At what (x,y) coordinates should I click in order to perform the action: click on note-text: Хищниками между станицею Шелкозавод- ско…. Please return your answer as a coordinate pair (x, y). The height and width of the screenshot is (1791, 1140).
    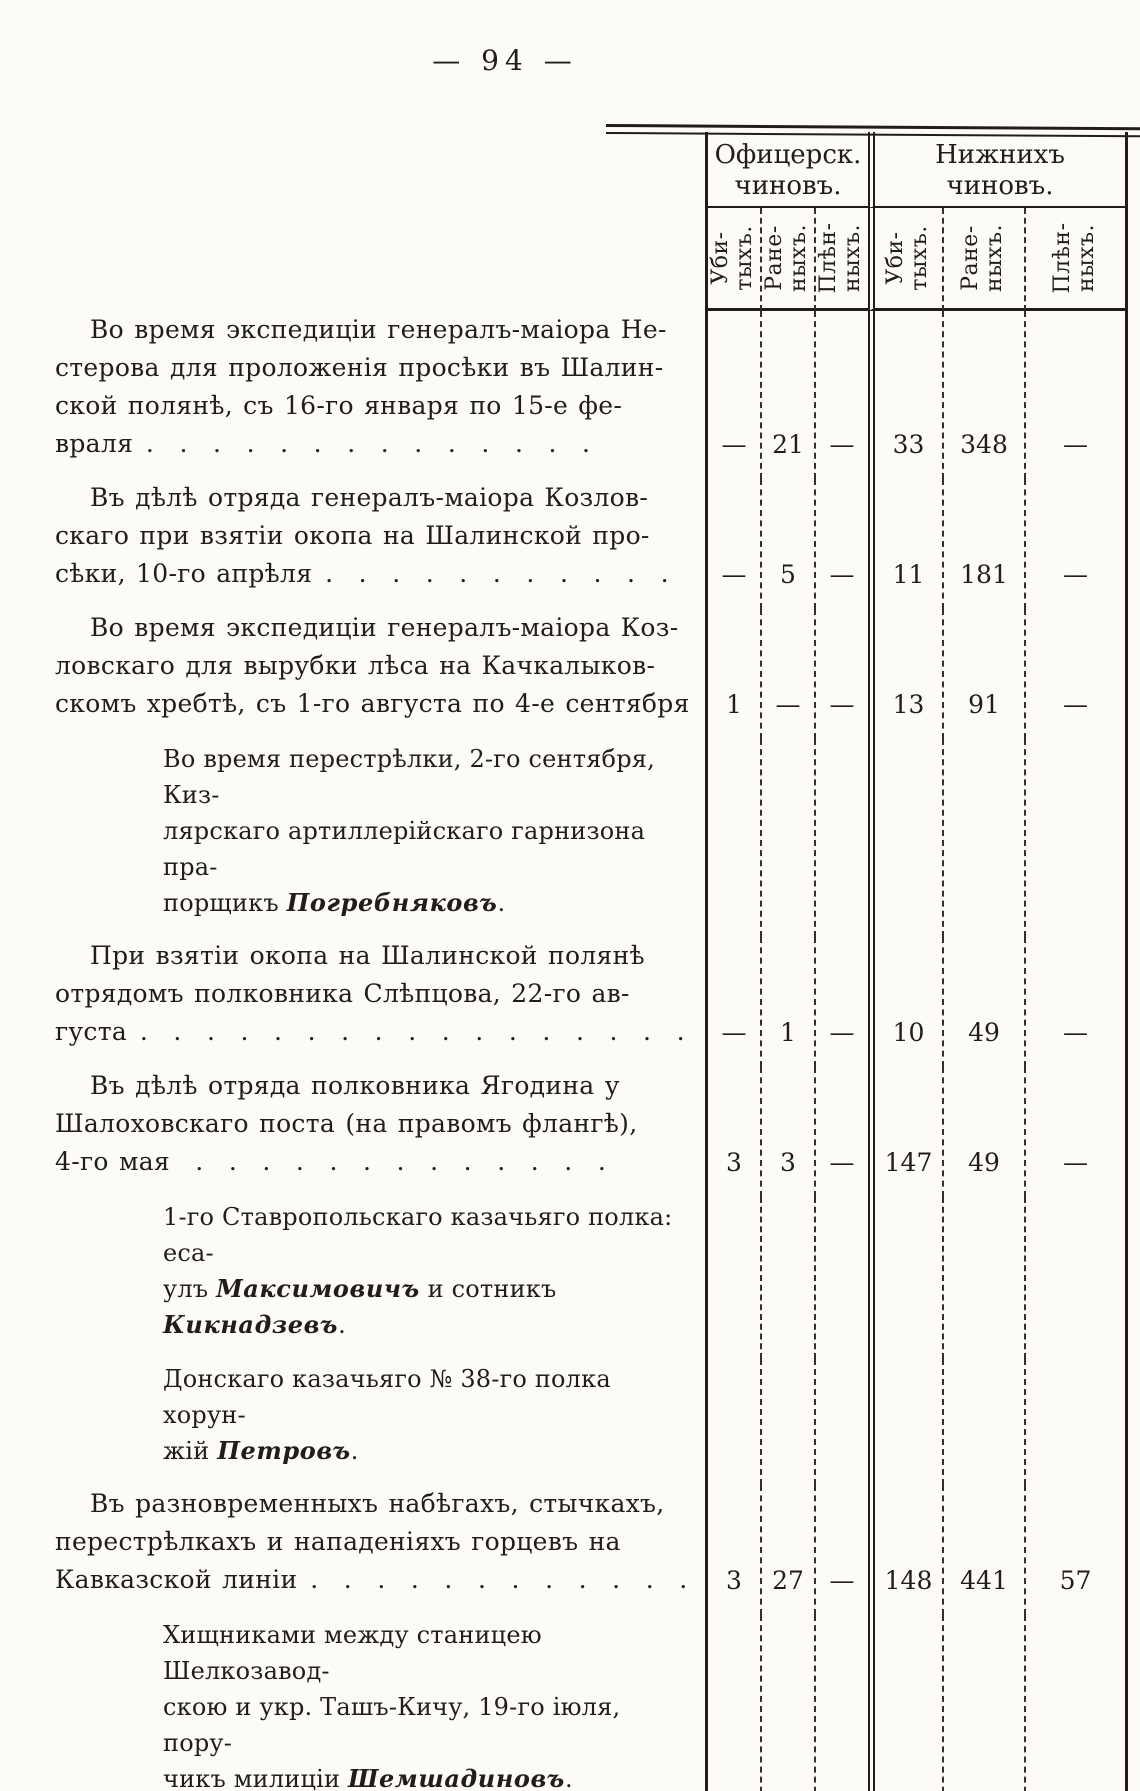
    Looking at the image, I should click on (380, 1703).